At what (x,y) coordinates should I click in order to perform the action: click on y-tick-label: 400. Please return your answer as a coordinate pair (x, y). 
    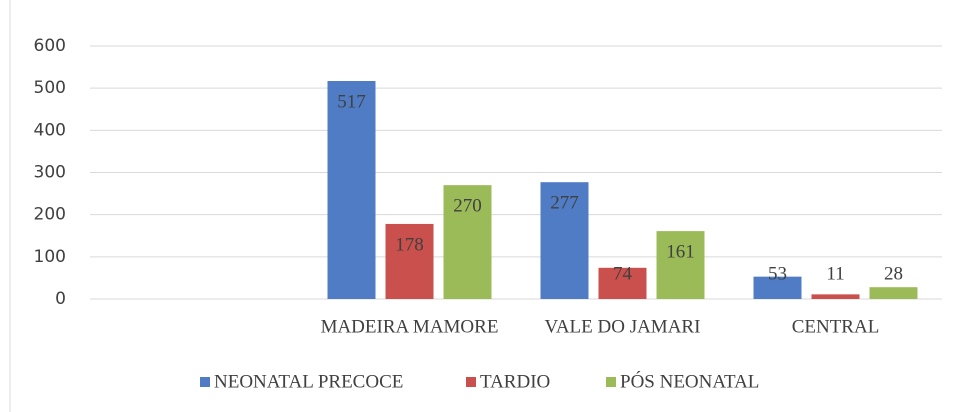
    Looking at the image, I should click on (50, 130).